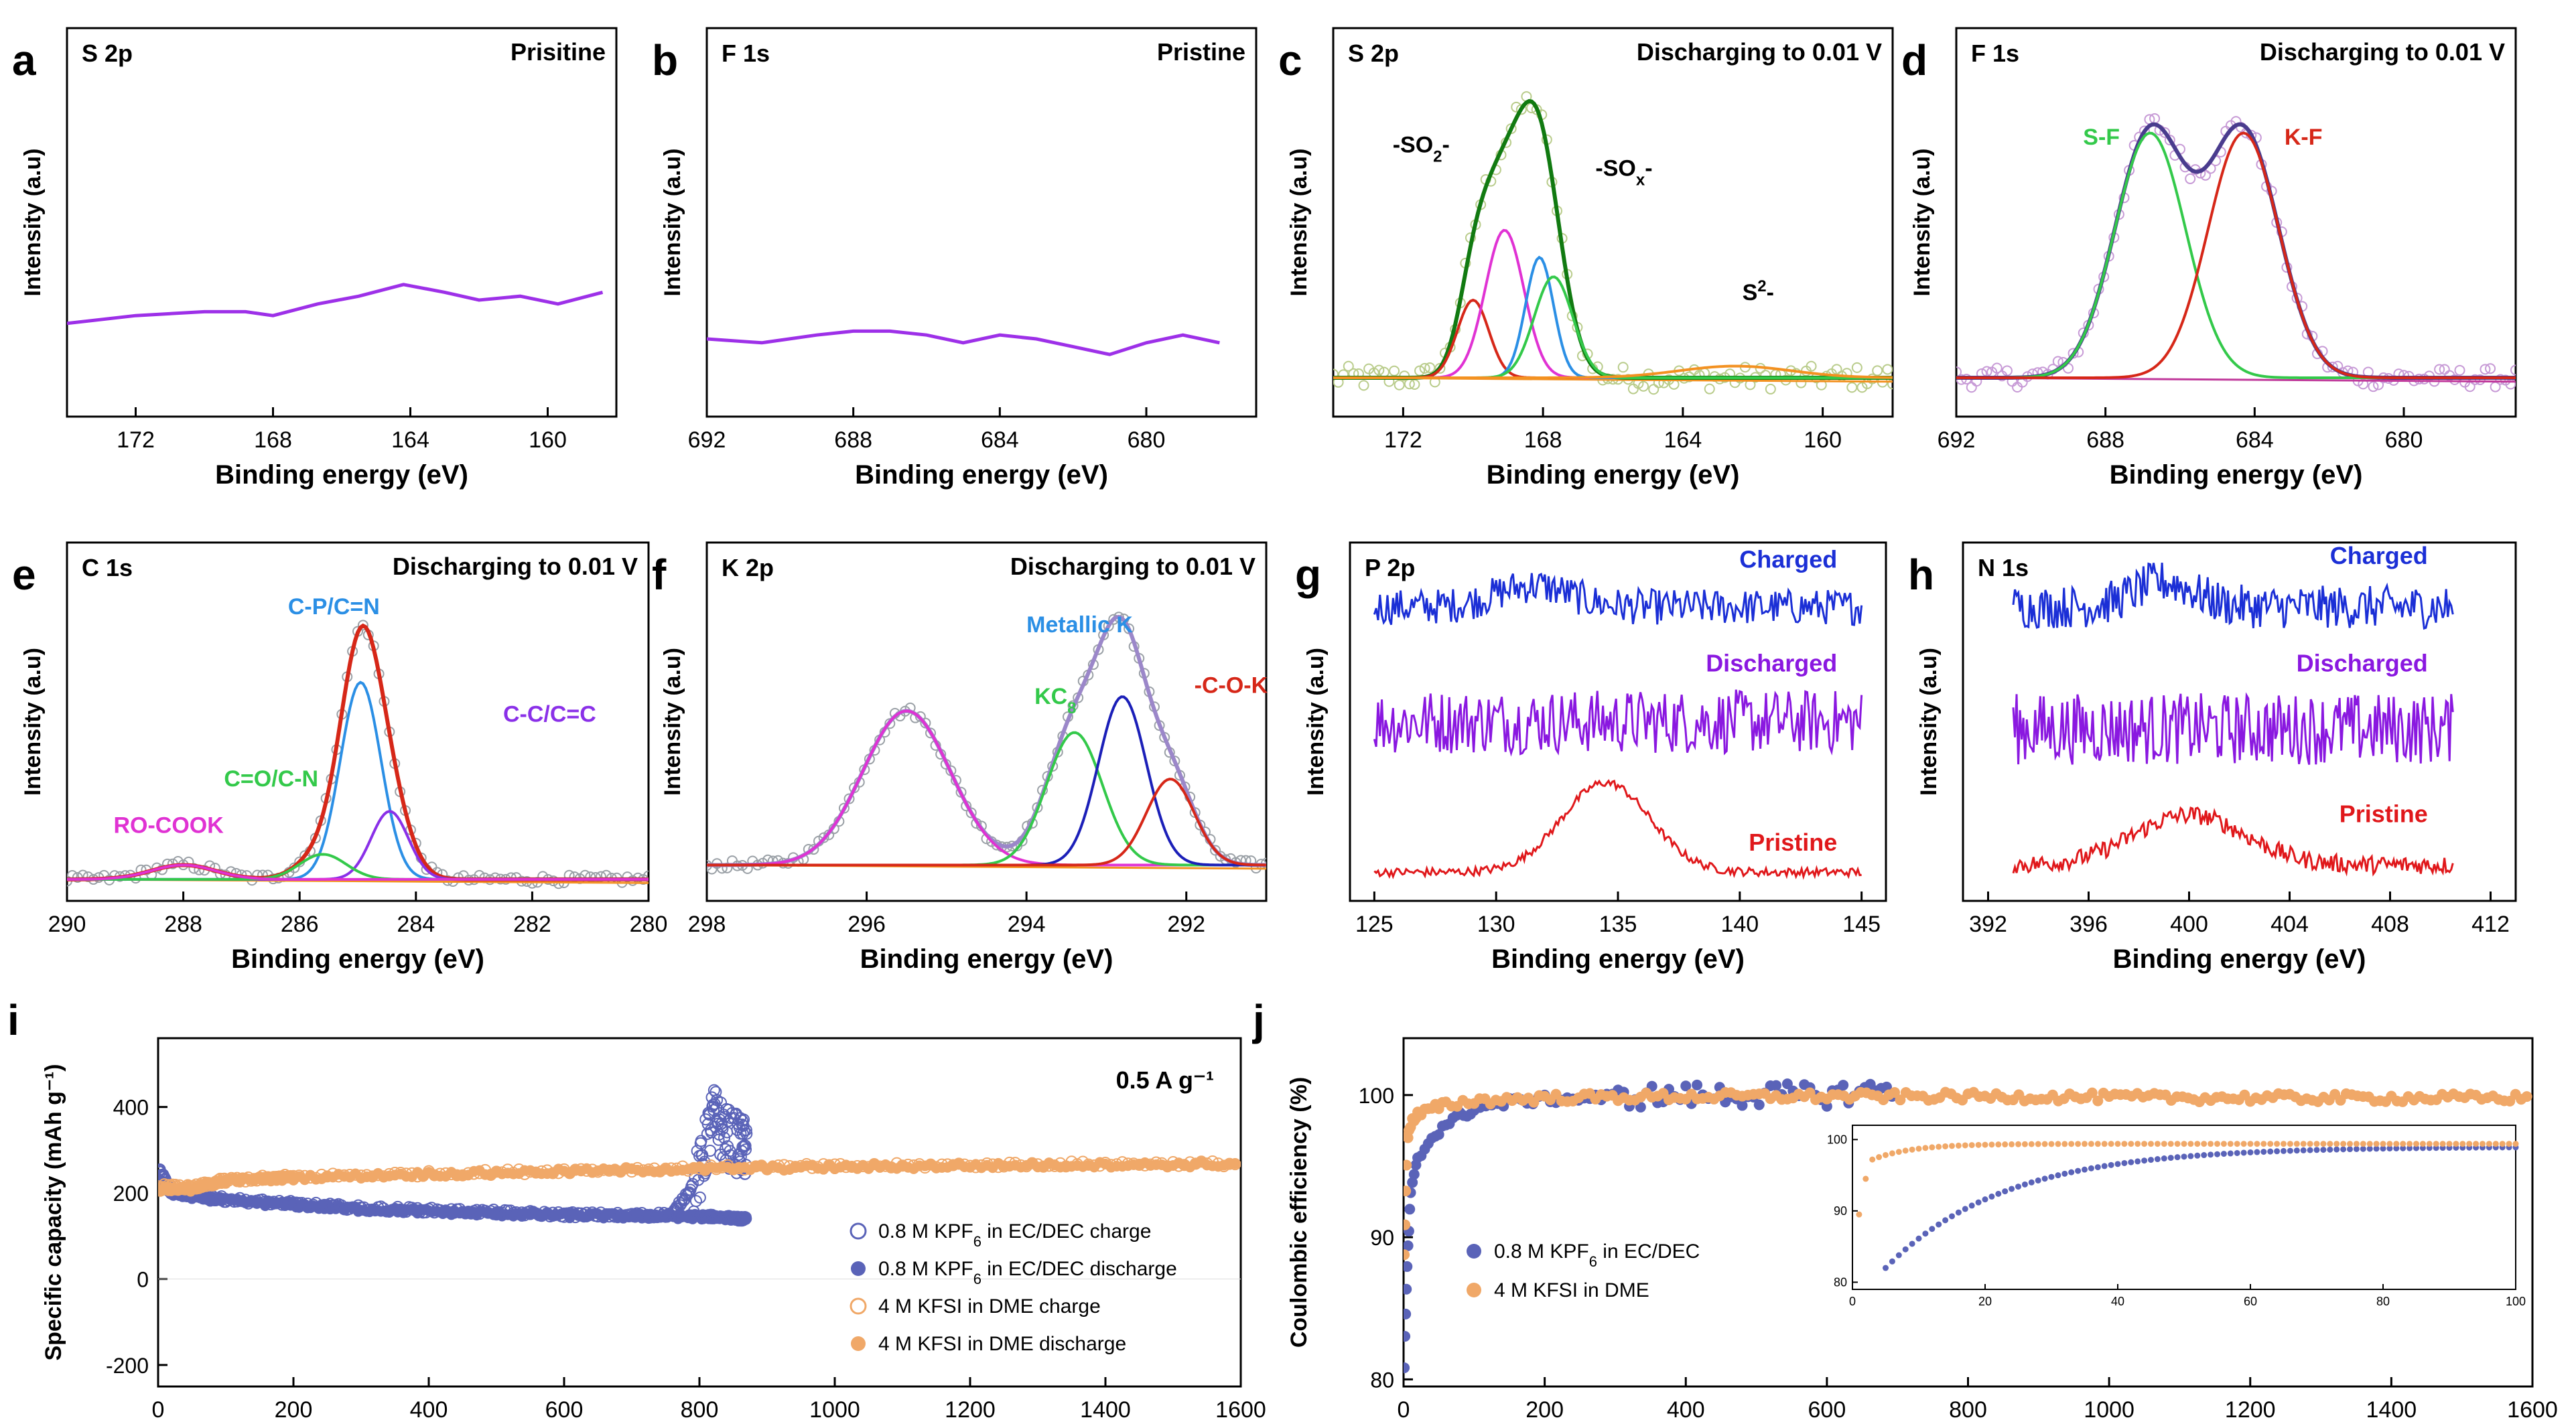  I want to click on y-tick-label-i-0: -200, so click(127, 1366).